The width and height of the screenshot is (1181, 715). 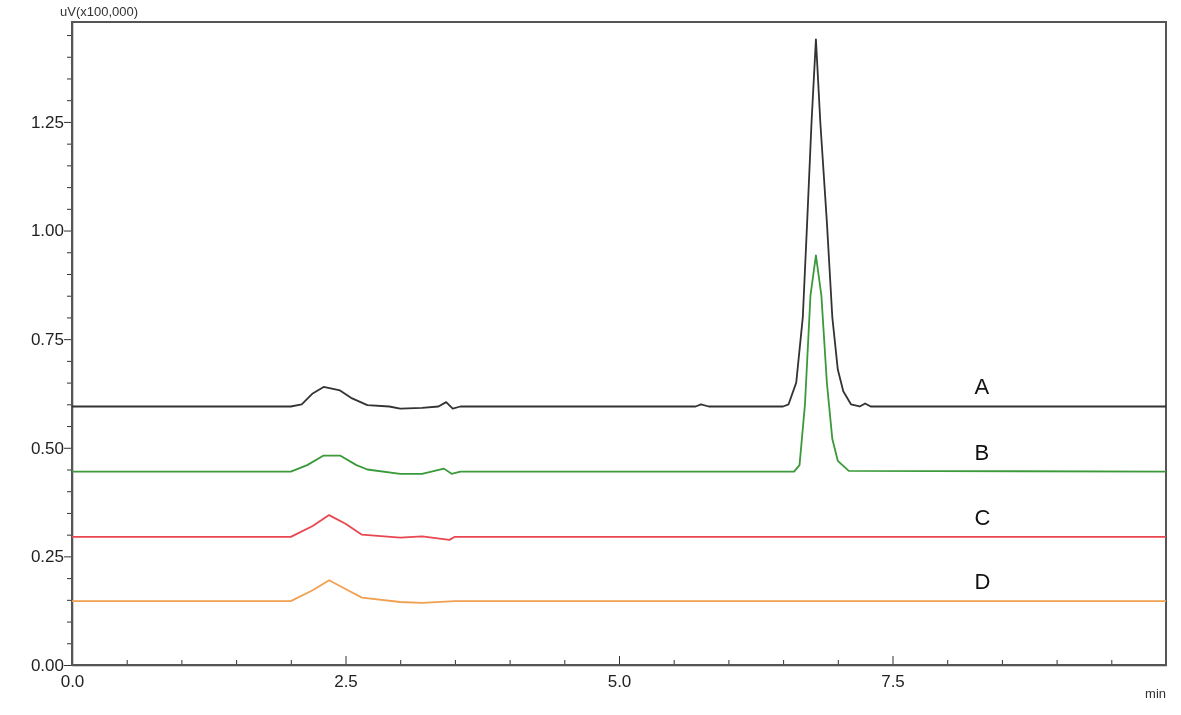 What do you see at coordinates (982, 452) in the screenshot?
I see `series-label: B` at bounding box center [982, 452].